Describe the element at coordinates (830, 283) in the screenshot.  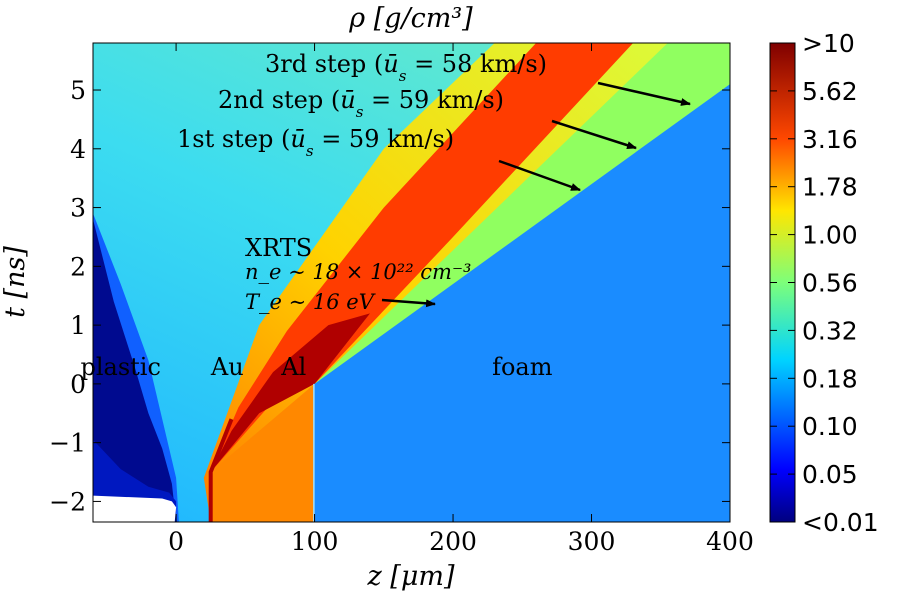
I see `colorbar-tick-label: 0.56` at that location.